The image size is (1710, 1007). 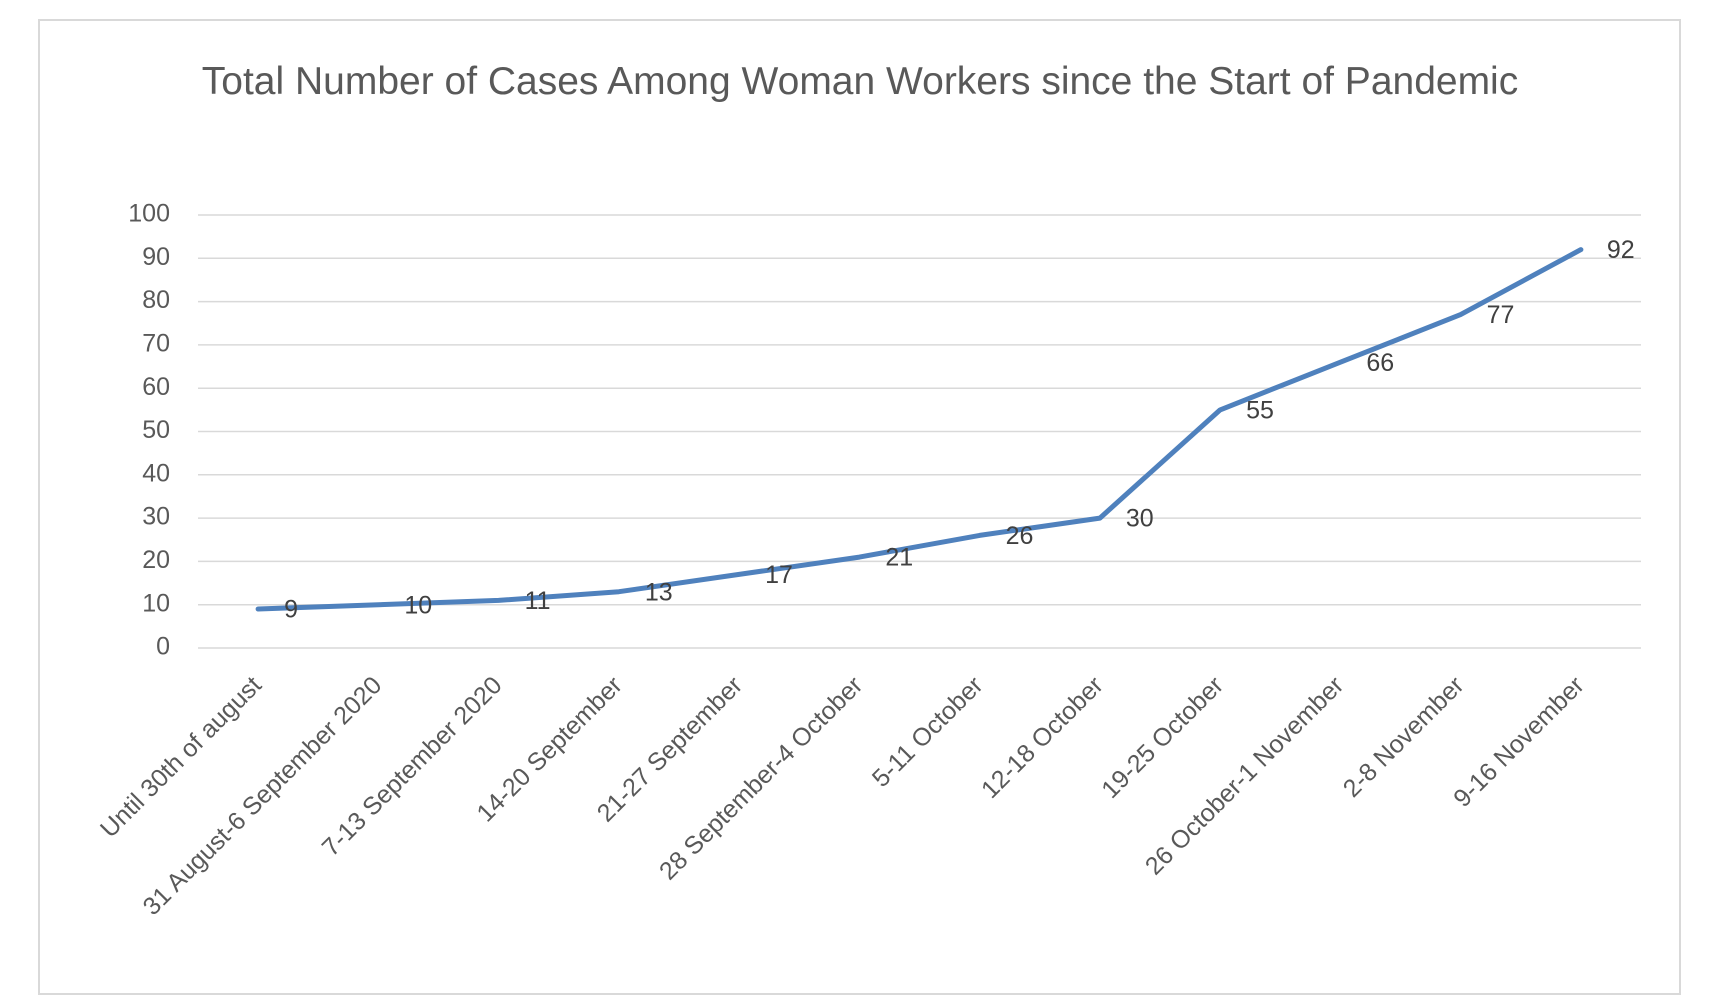 I want to click on data-label: 66, so click(x=1380, y=363).